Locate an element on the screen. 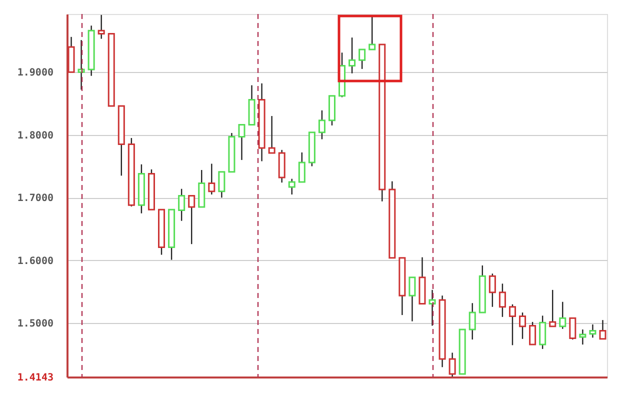  y-tick-label: 1.9000 is located at coordinates (35, 73).